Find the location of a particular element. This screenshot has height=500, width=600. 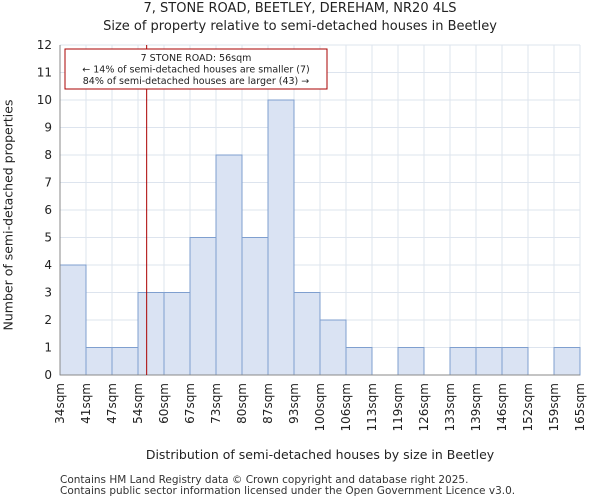

x-tick-label: 100sqm is located at coordinates (320, 407).